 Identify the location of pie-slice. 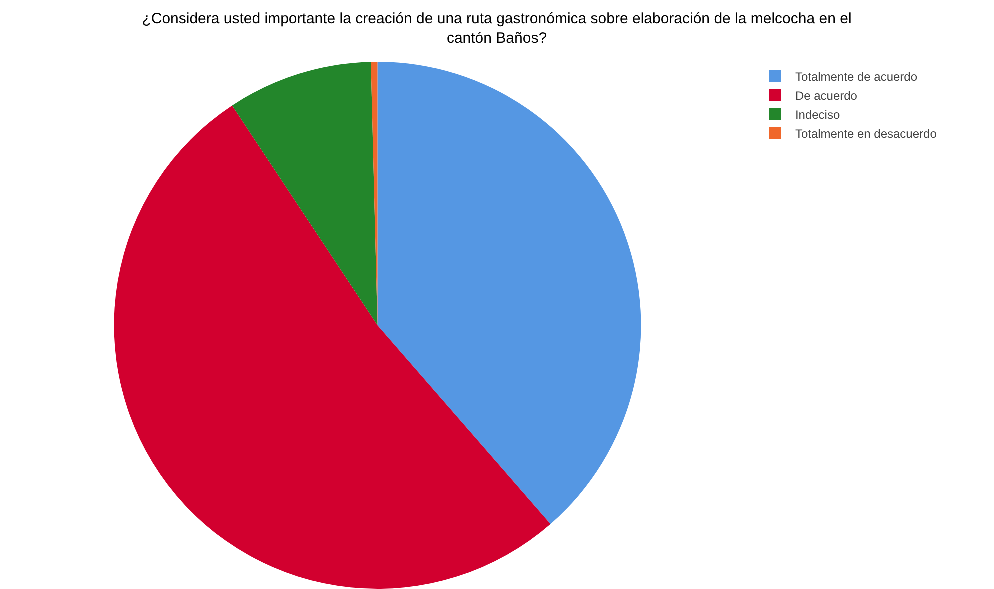
(305, 194).